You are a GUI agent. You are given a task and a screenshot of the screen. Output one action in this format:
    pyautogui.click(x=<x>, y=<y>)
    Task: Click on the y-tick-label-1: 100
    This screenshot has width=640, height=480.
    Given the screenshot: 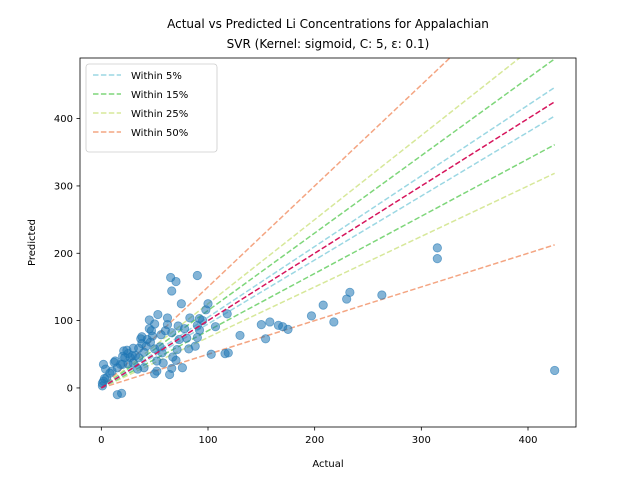 What is the action you would take?
    pyautogui.click(x=63, y=321)
    